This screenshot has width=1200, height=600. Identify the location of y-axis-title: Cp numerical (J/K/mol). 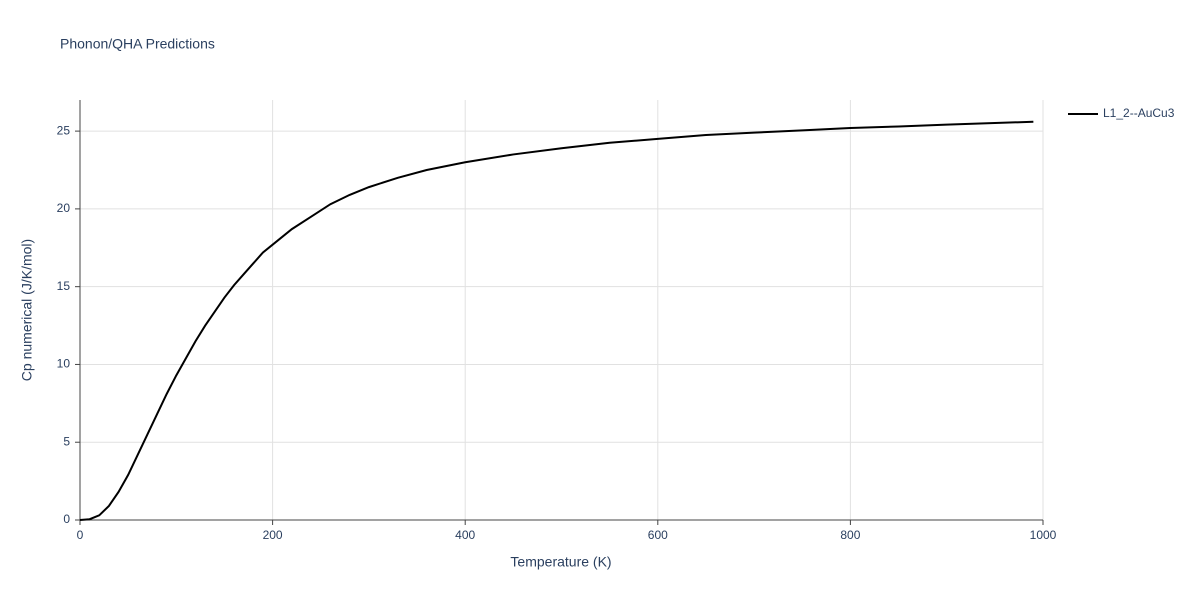
(27, 310).